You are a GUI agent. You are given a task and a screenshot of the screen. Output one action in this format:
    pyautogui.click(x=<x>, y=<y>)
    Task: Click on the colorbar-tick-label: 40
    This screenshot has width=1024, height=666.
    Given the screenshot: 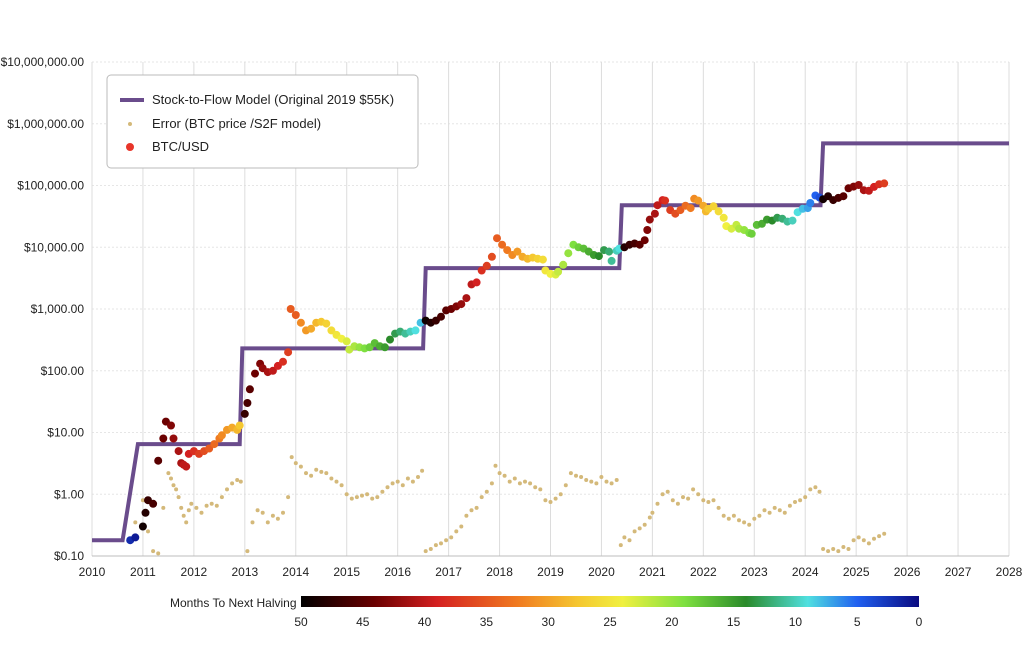 What is the action you would take?
    pyautogui.click(x=425, y=622)
    